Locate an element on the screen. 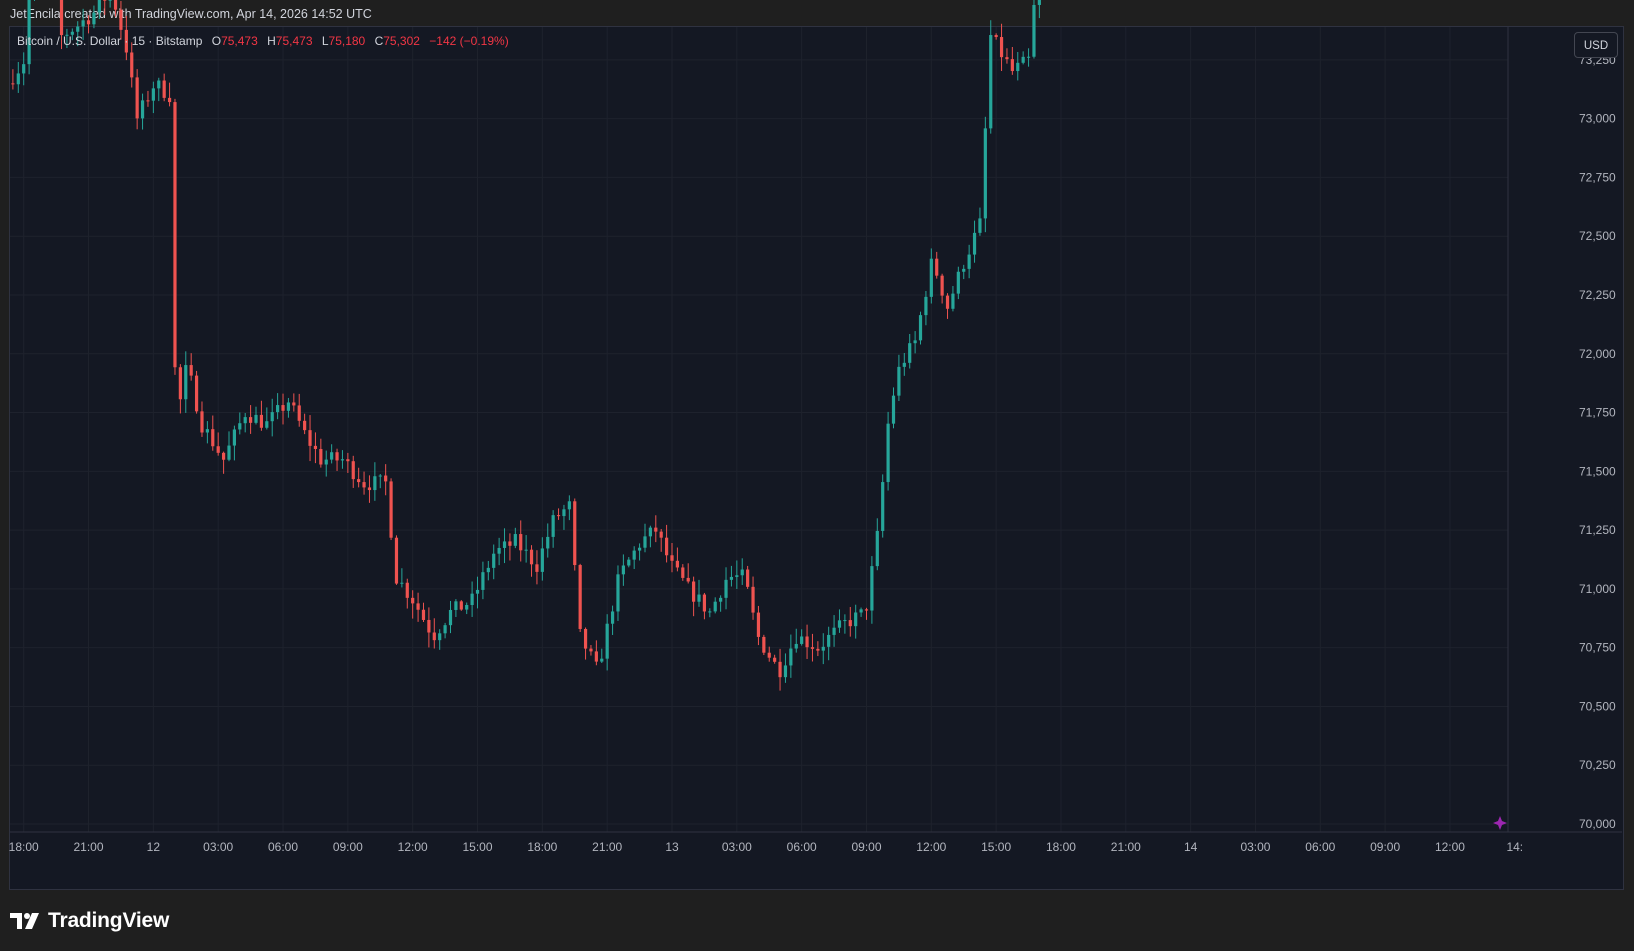  y-tick-label: 72,500 is located at coordinates (1597, 236).